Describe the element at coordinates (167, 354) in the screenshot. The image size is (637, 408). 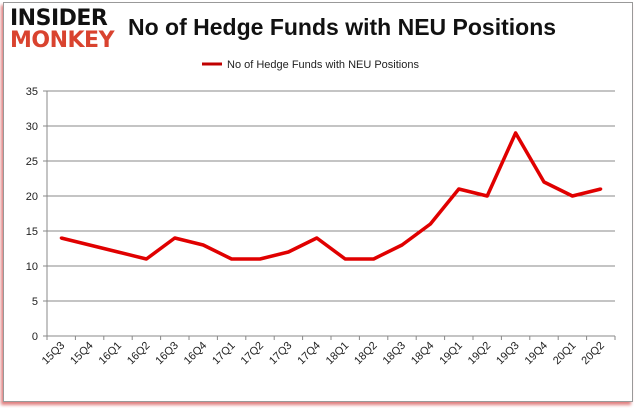
I see `x-tick-label: 16Q3` at that location.